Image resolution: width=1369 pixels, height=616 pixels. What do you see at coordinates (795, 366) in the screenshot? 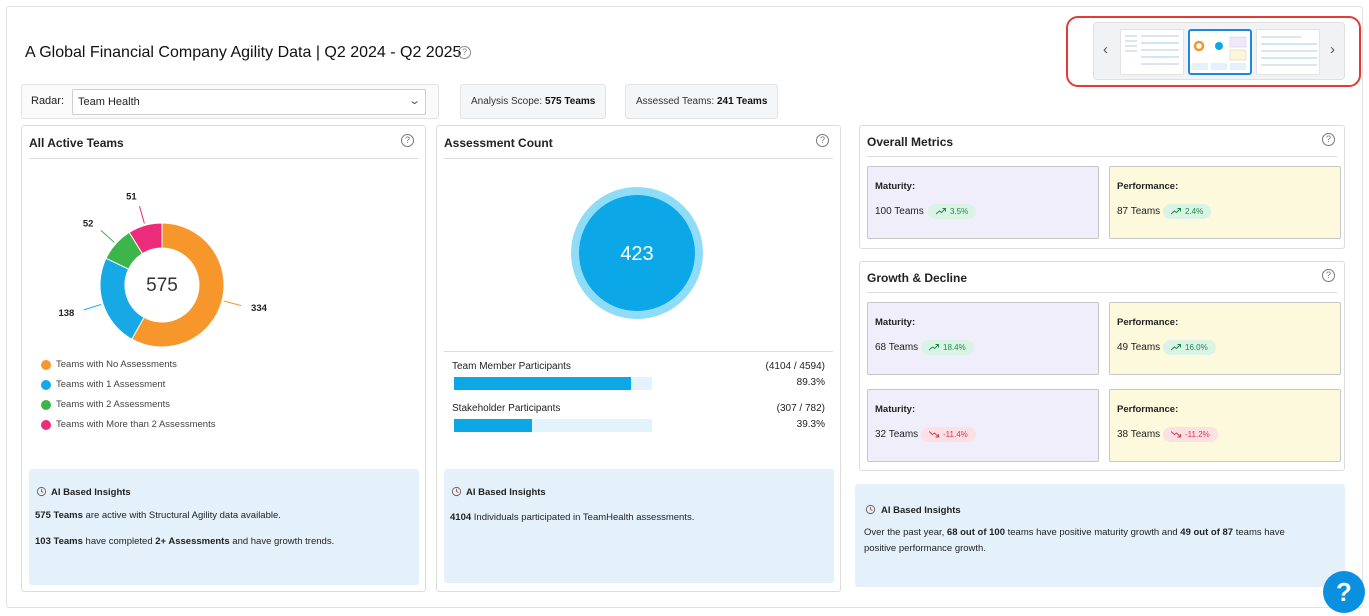
I see `team-member-ratio: (4104 / 4594)` at bounding box center [795, 366].